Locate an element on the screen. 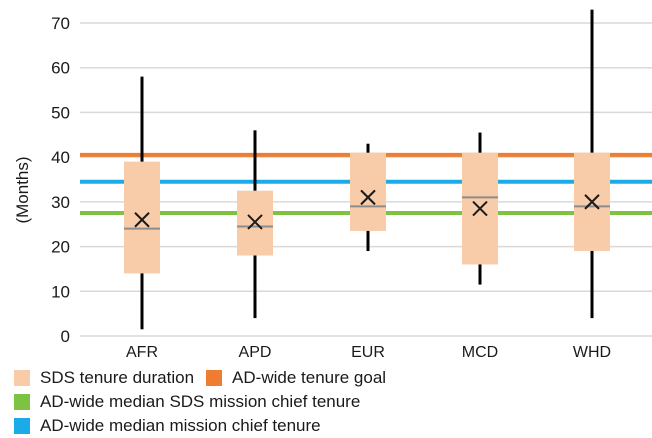  legend-item-median-mc: AD-wide median mission chief tenure is located at coordinates (167, 426).